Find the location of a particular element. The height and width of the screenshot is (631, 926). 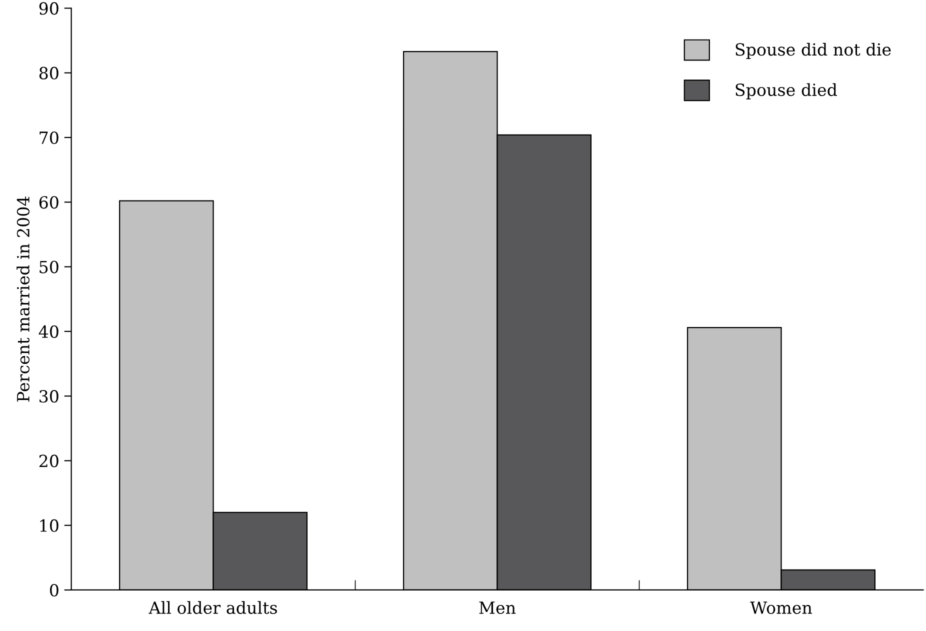

x-tick-label: Men is located at coordinates (497, 608).